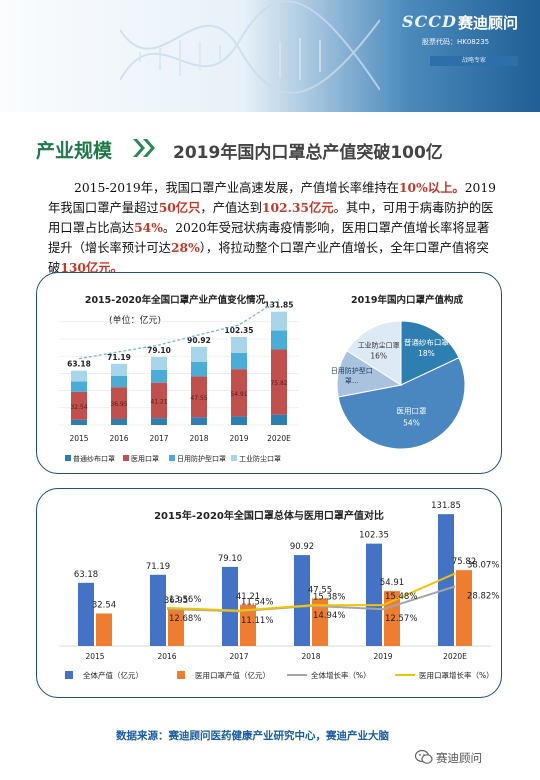 The image size is (540, 780). What do you see at coordinates (392, 583) in the screenshot?
I see `bar-value-label: 54.91` at bounding box center [392, 583].